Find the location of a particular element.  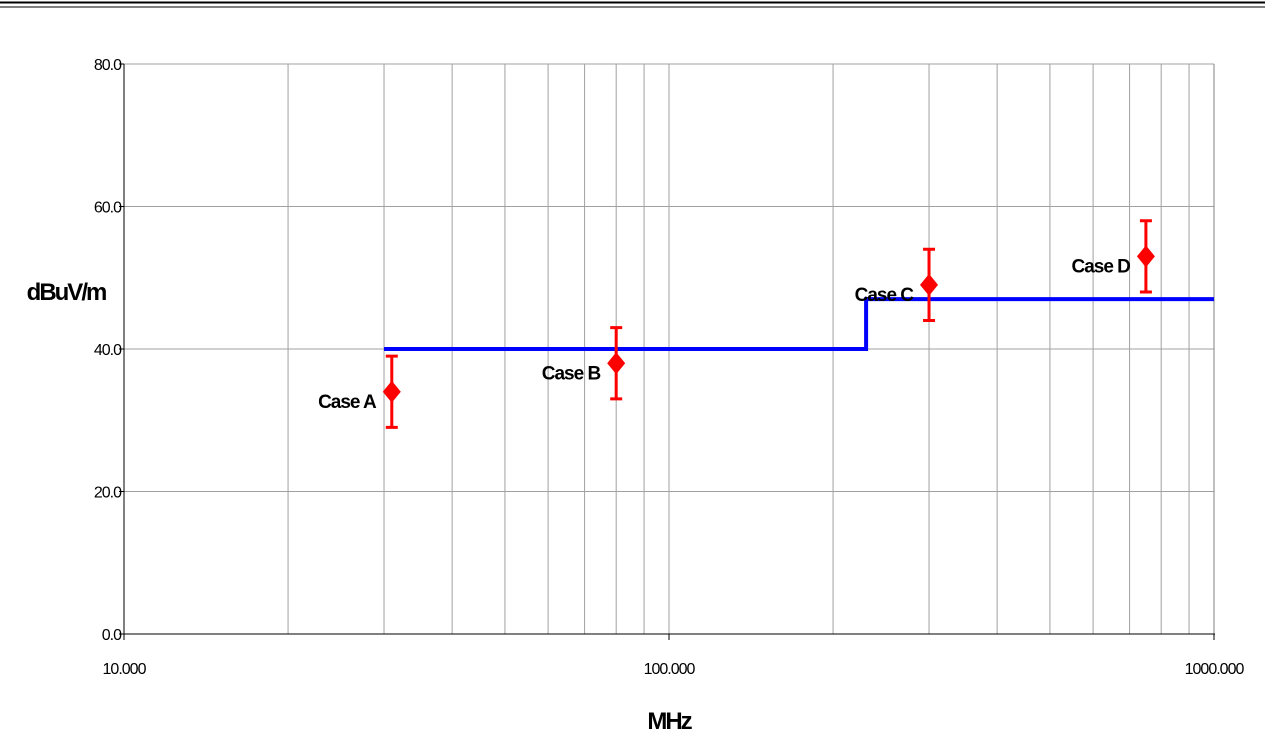

limit-line is located at coordinates (799, 324).